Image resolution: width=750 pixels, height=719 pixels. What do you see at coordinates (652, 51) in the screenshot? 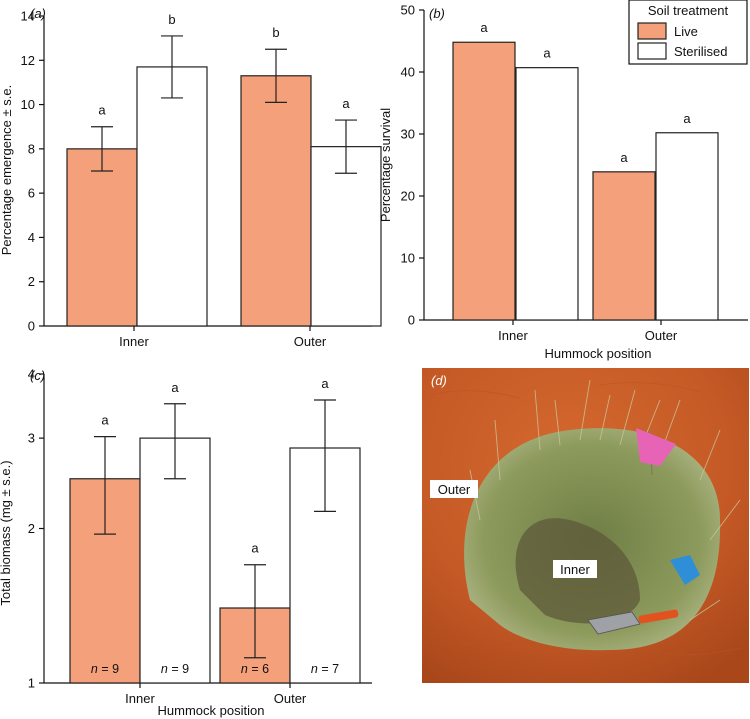
I see `legend-swatch-sterilised` at bounding box center [652, 51].